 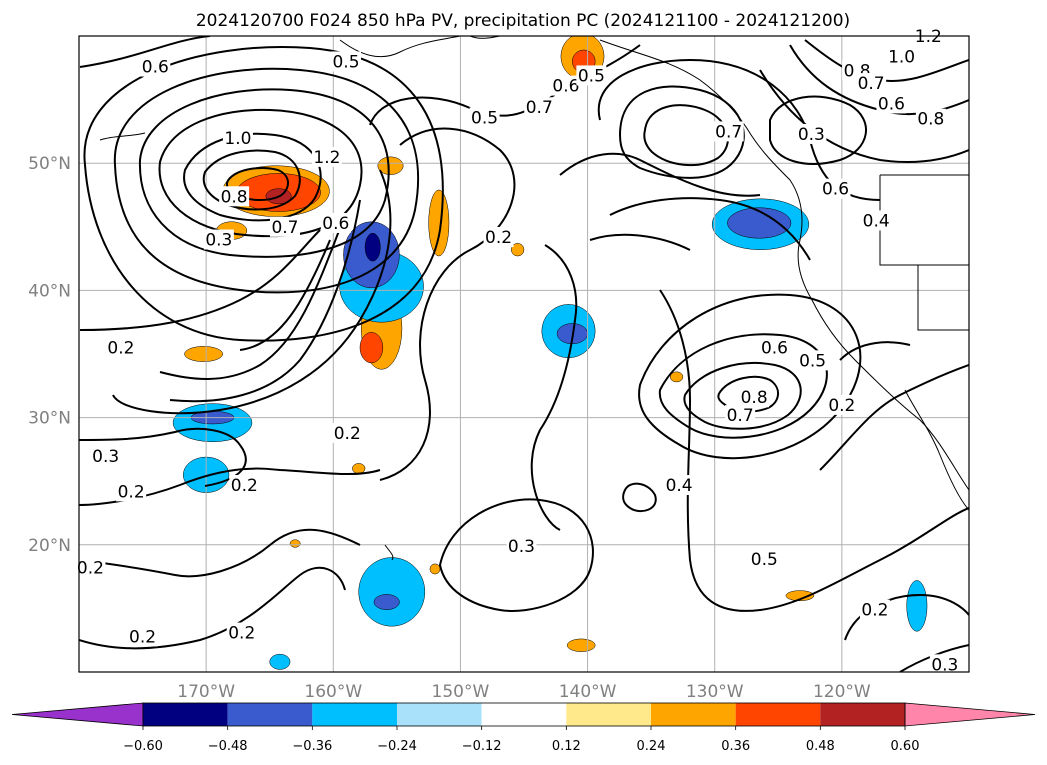 I want to click on latitude-axis: 50°N 40°N 30°N 20°N, so click(x=49, y=355).